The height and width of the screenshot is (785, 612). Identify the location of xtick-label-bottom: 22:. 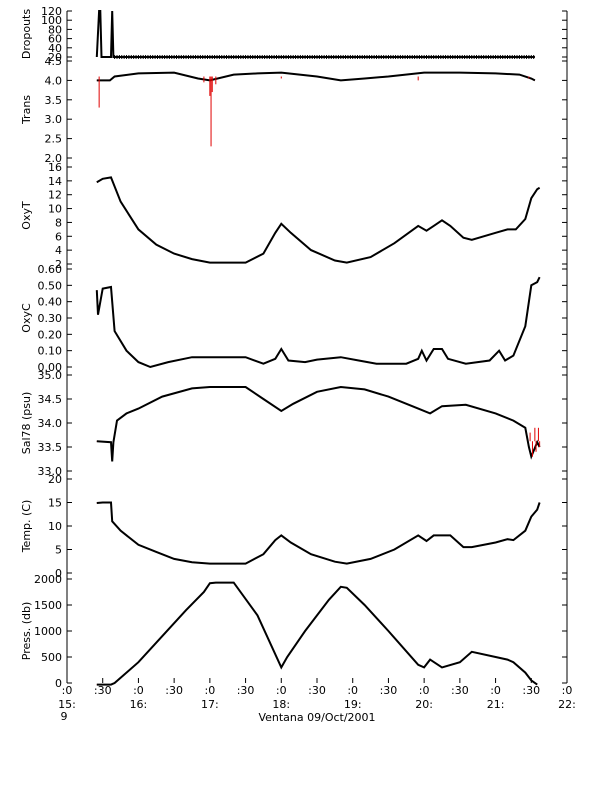
(567, 704).